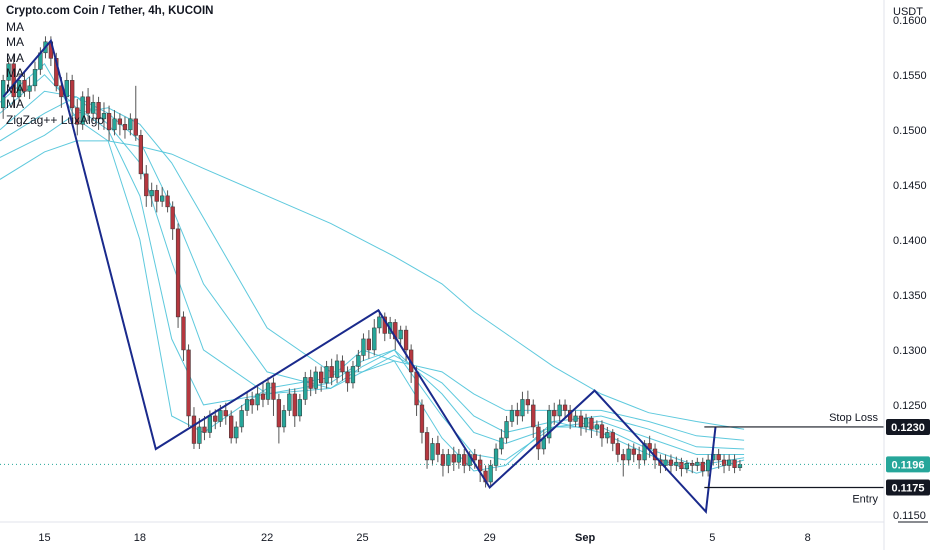 Image resolution: width=932 pixels, height=550 pixels. Describe the element at coordinates (910, 186) in the screenshot. I see `y-tick-label: 0.1450` at that location.